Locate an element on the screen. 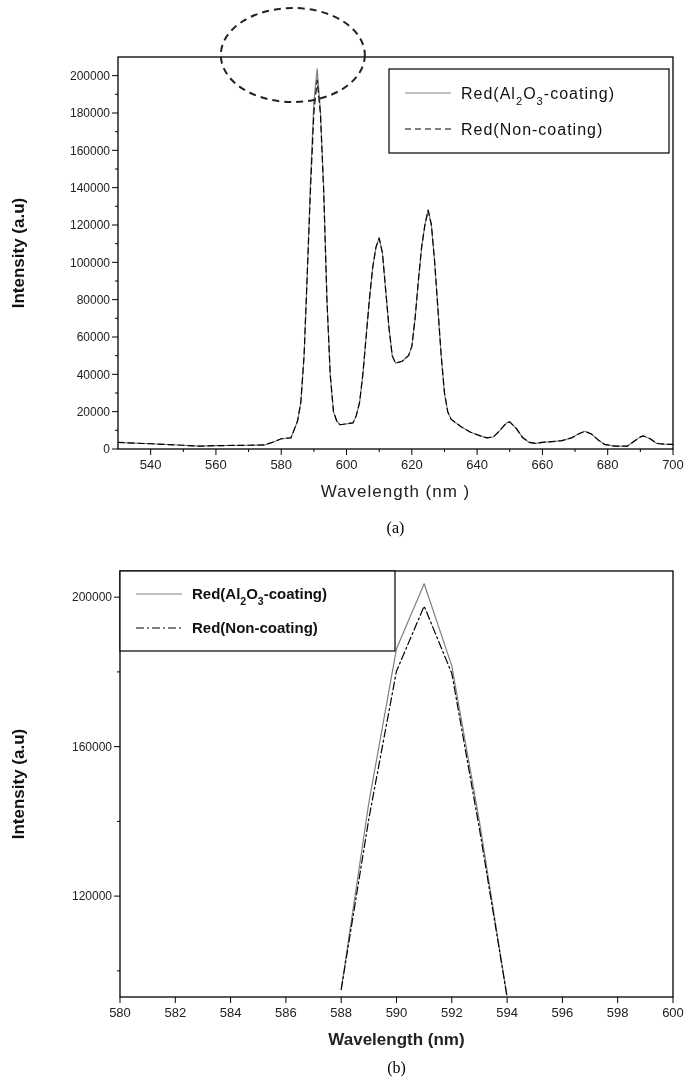  text: (b) is located at coordinates (396, 1068).